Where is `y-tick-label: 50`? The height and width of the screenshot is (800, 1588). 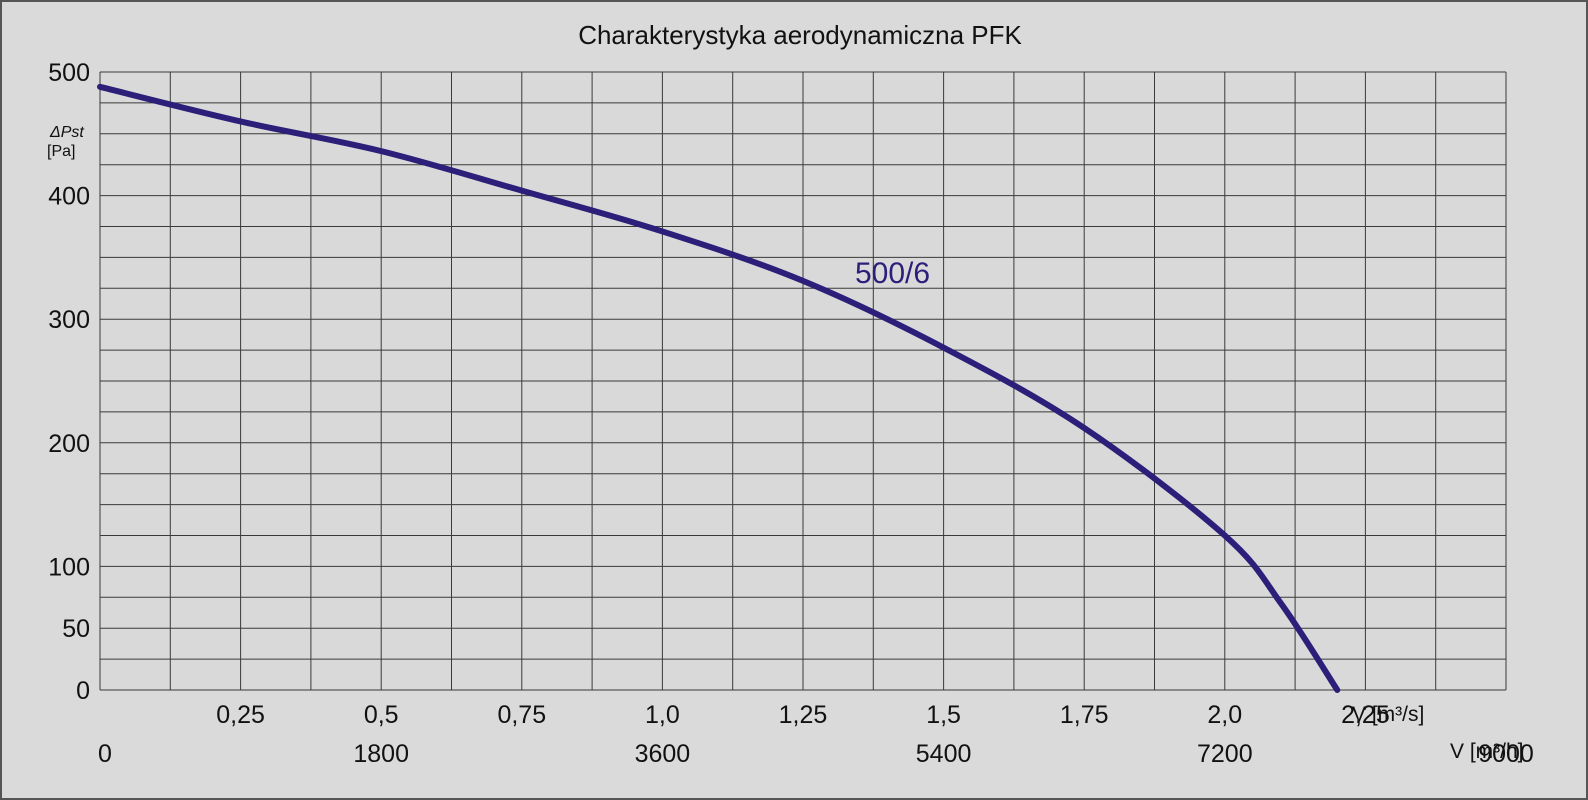 y-tick-label: 50 is located at coordinates (76, 629).